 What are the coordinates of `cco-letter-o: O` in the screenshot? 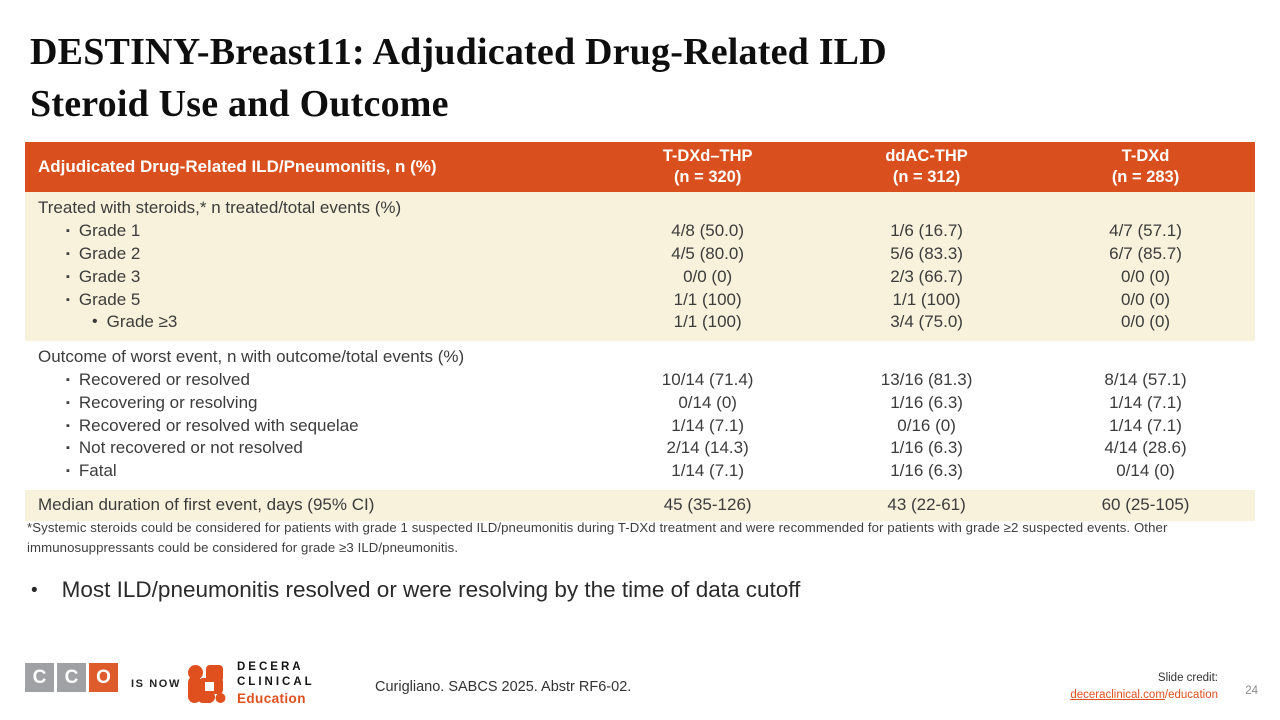 It's located at (103, 677).